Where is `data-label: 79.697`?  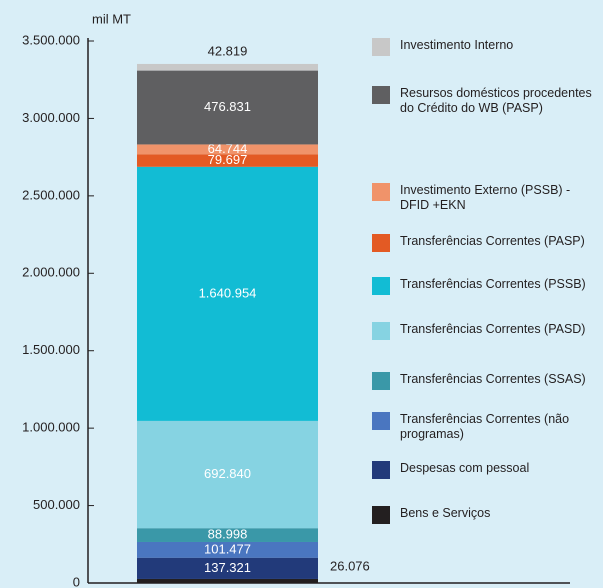 data-label: 79.697 is located at coordinates (228, 159).